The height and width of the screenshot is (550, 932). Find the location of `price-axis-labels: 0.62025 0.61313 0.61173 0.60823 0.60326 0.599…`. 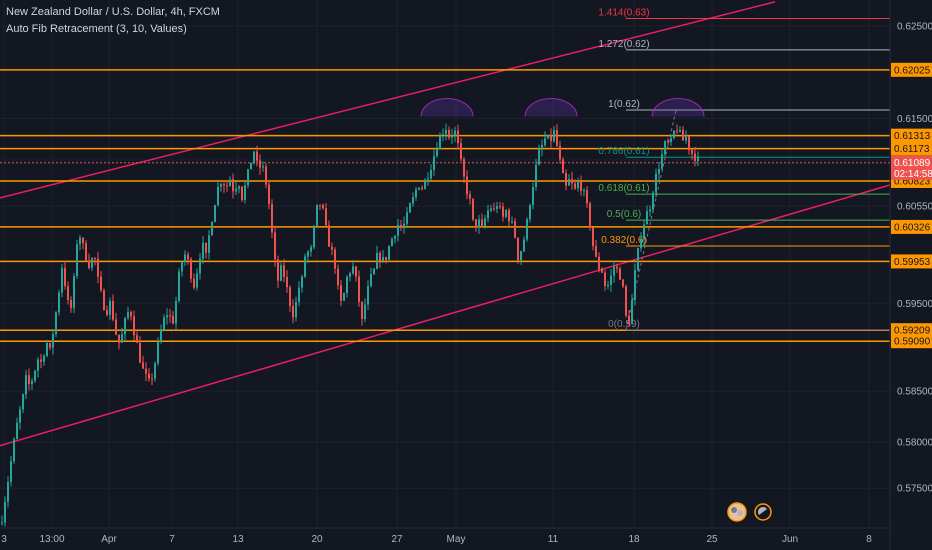

price-axis-labels: 0.62025 0.61313 0.61173 0.60823 0.60326 0.599… is located at coordinates (911, 205).